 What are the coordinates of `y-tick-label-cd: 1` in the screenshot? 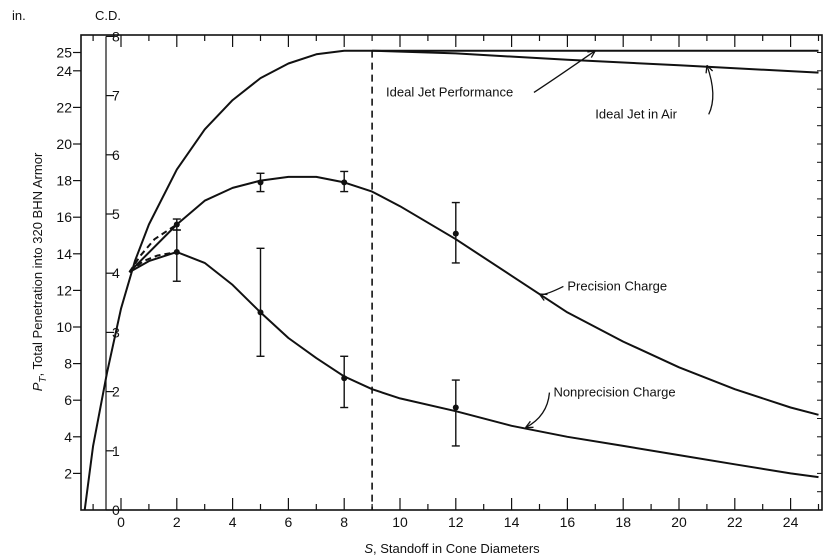 It's located at (116, 451).